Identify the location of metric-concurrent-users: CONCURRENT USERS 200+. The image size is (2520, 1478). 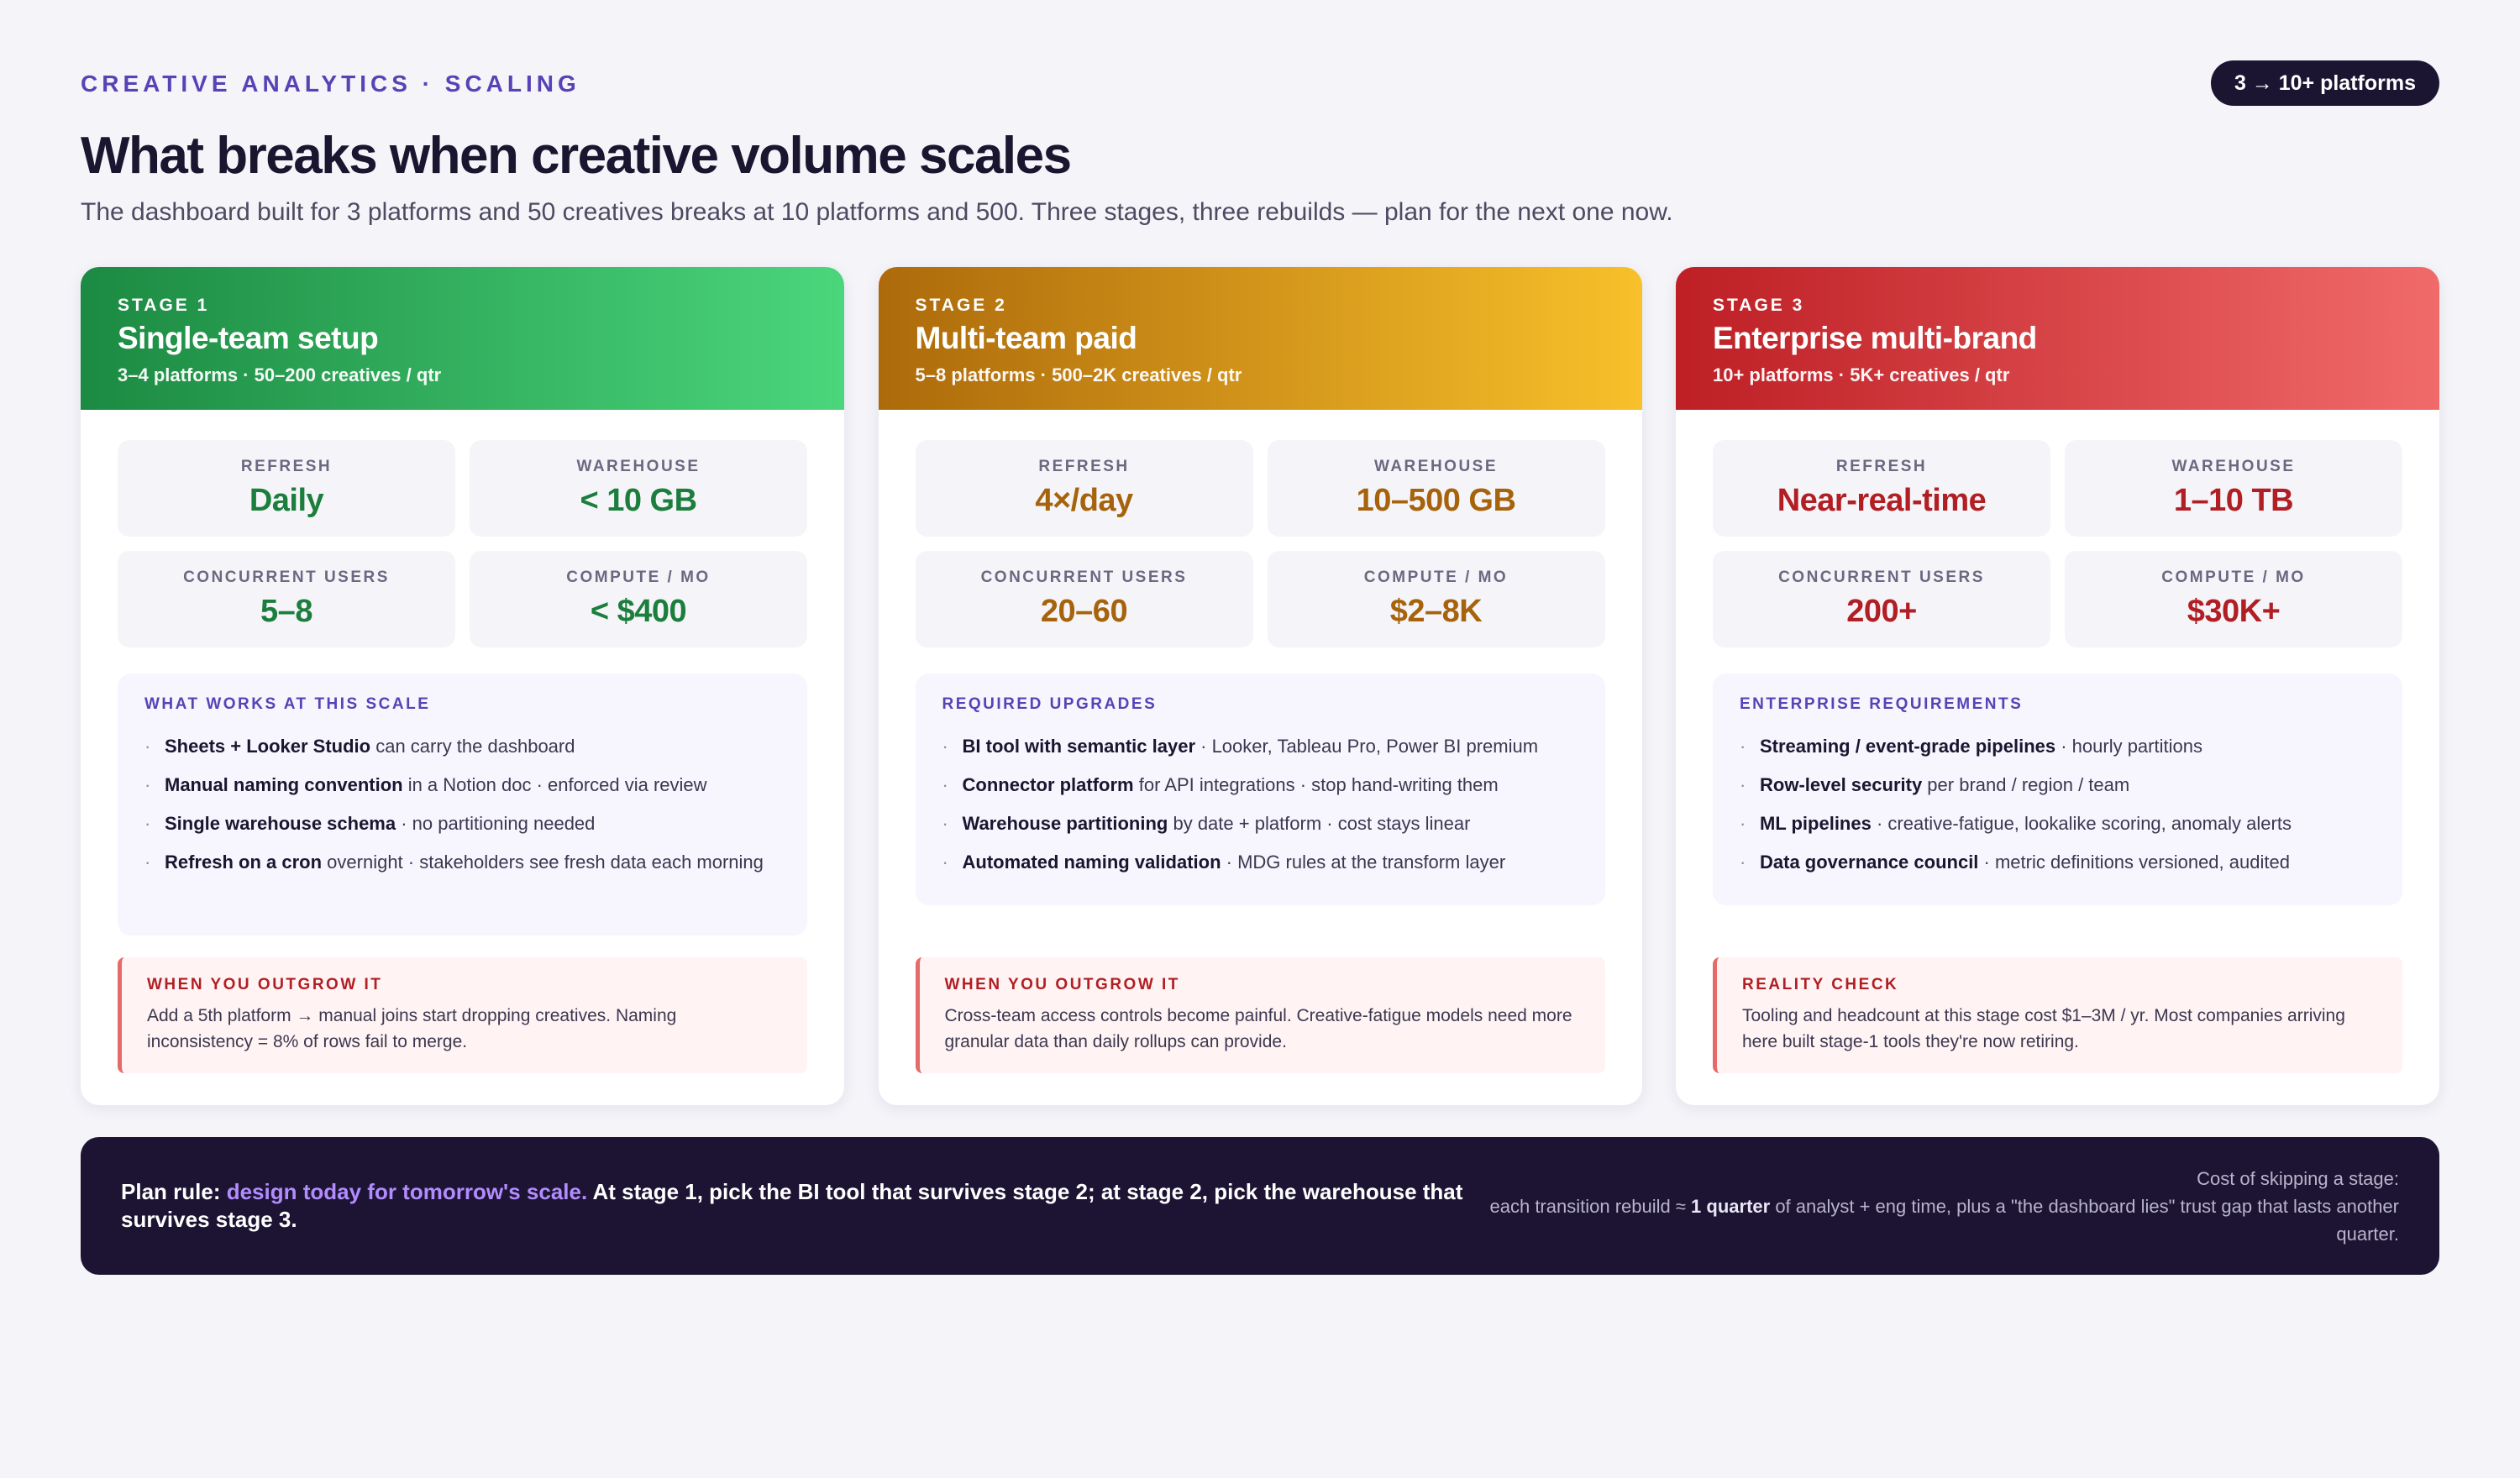
(1881, 599).